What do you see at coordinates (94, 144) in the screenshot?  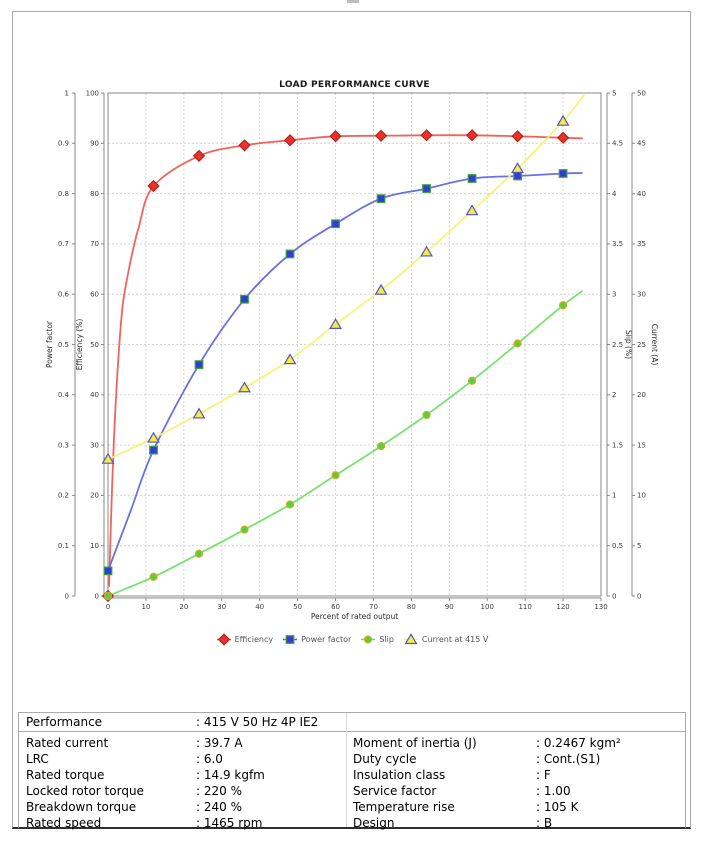 I see `efficiency-tick-label: 90` at bounding box center [94, 144].